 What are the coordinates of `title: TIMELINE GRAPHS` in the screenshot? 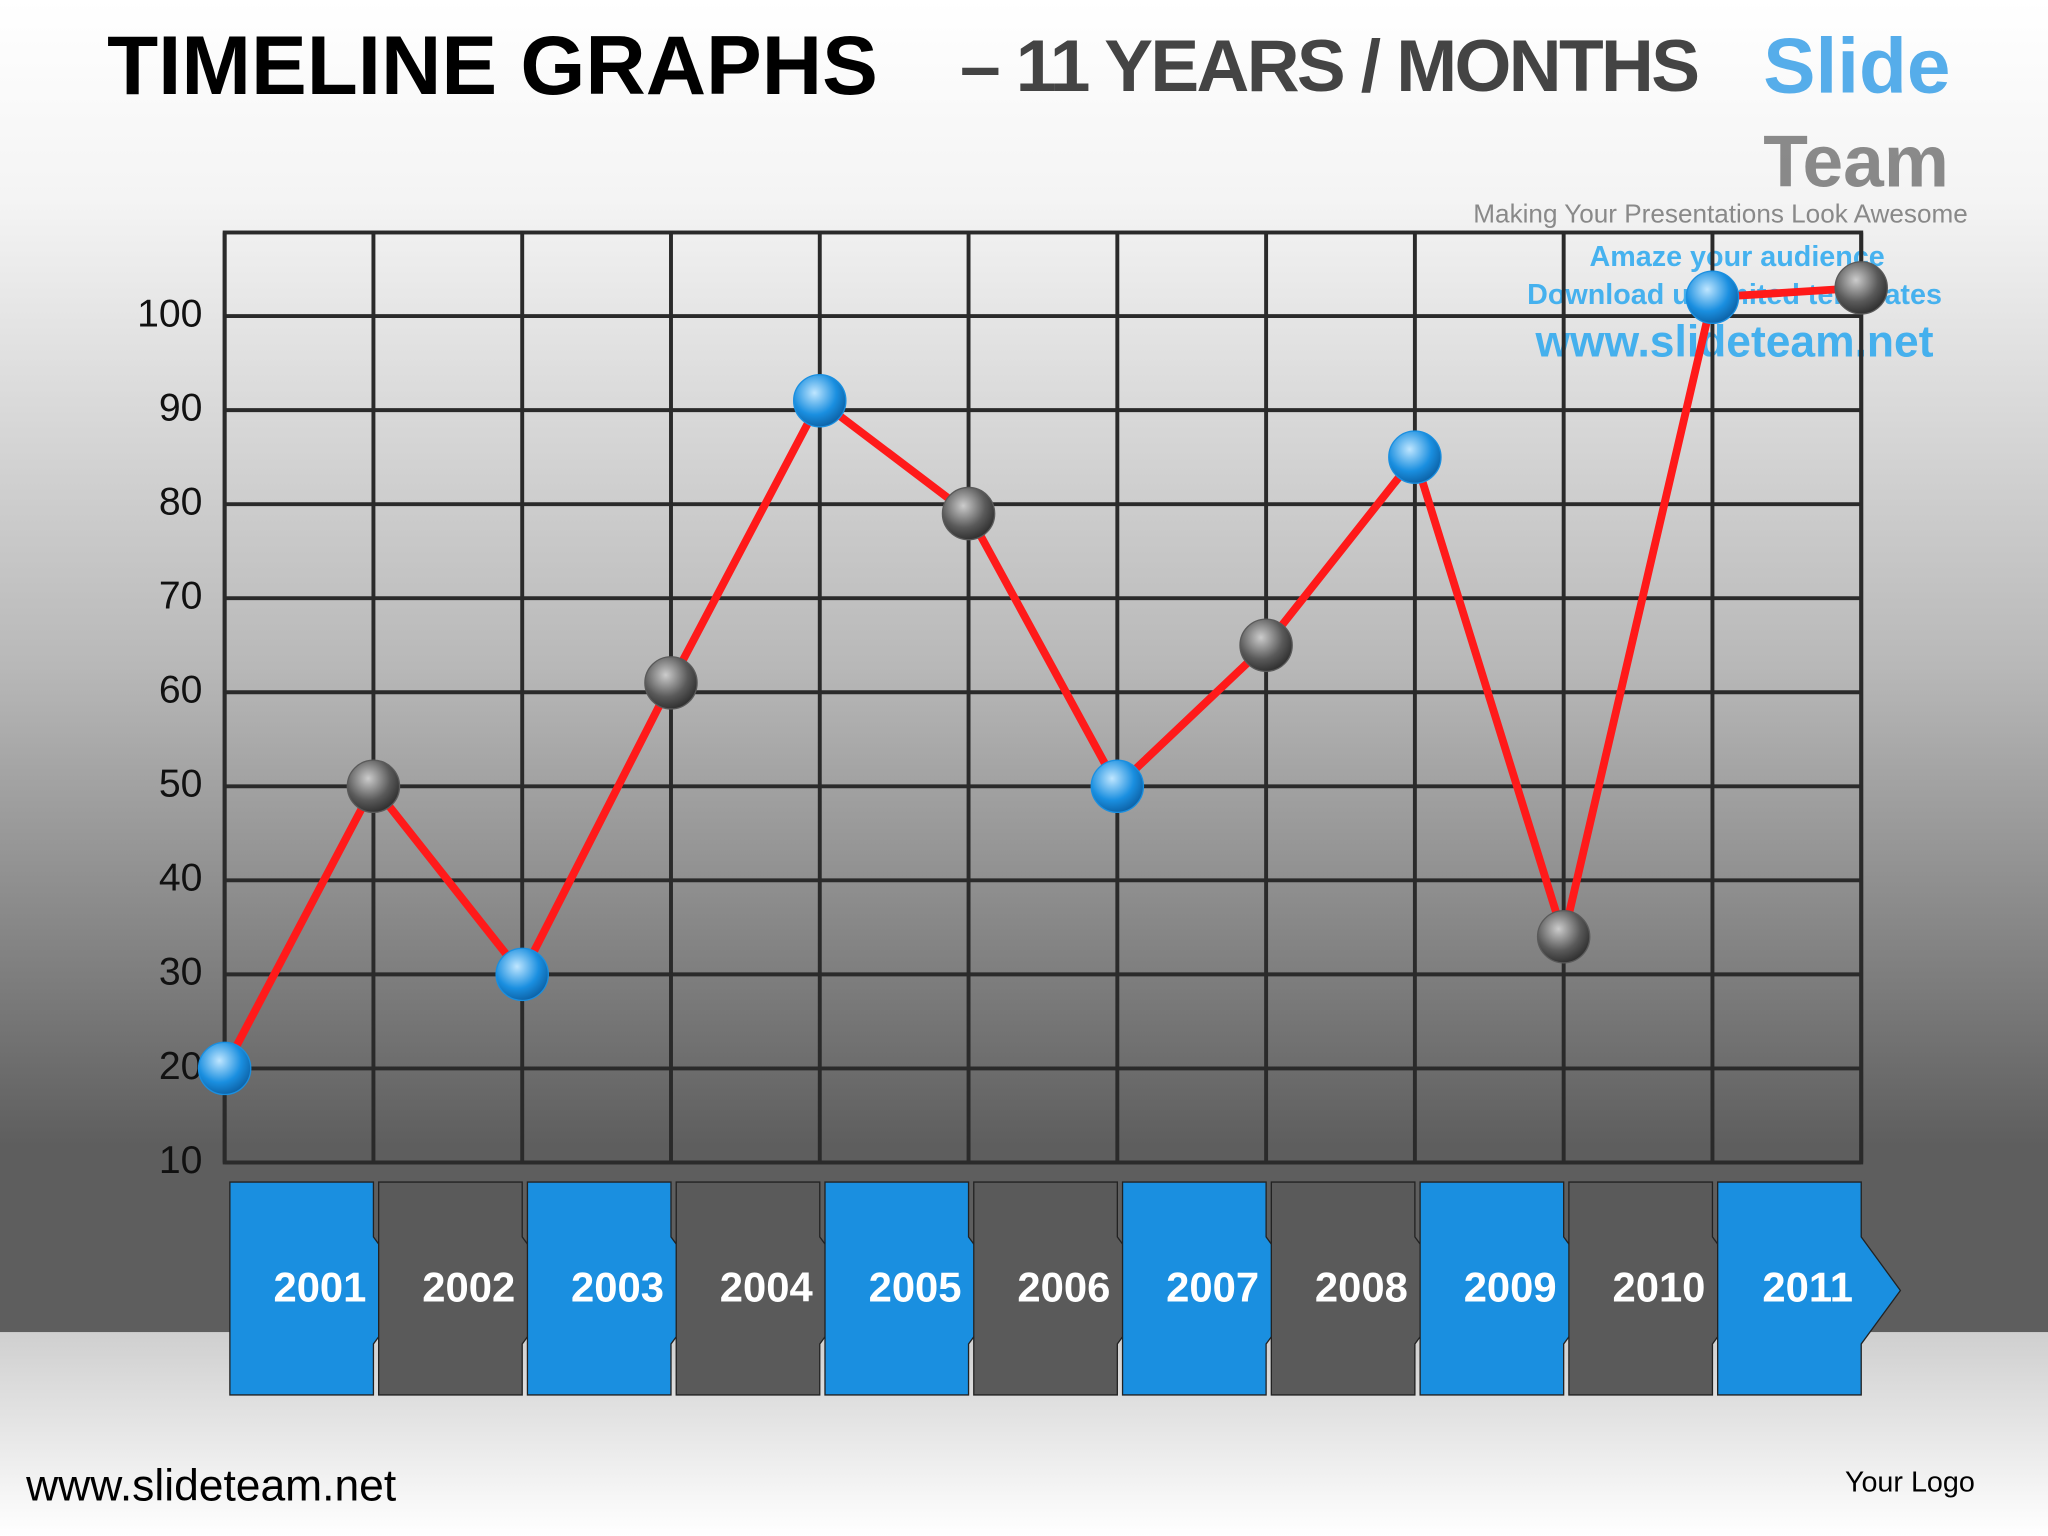 It's located at (492, 65).